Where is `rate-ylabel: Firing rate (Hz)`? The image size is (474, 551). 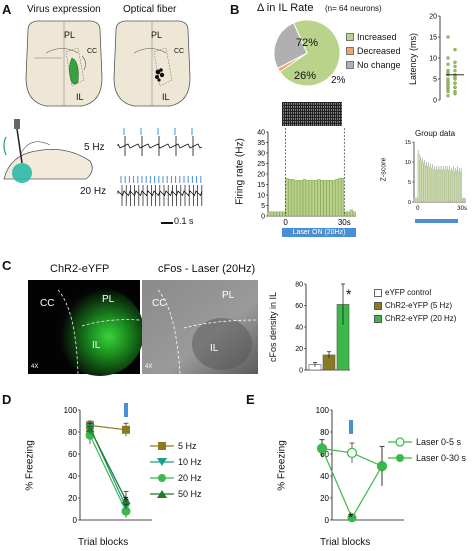 rate-ylabel: Firing rate (Hz) is located at coordinates (240, 171).